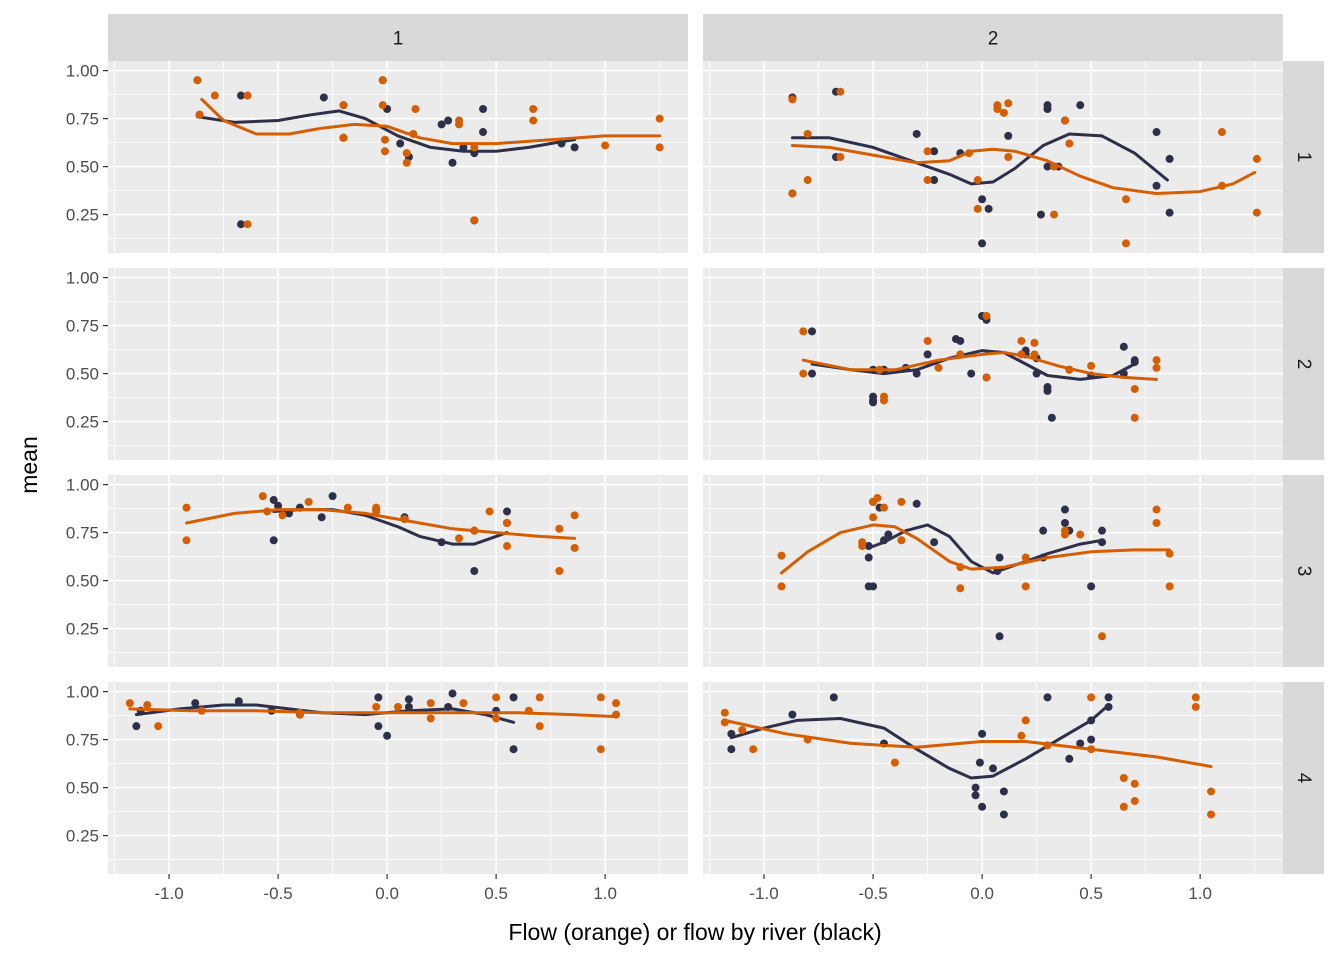  What do you see at coordinates (1303, 778) in the screenshot?
I see `row-strip-label: 4` at bounding box center [1303, 778].